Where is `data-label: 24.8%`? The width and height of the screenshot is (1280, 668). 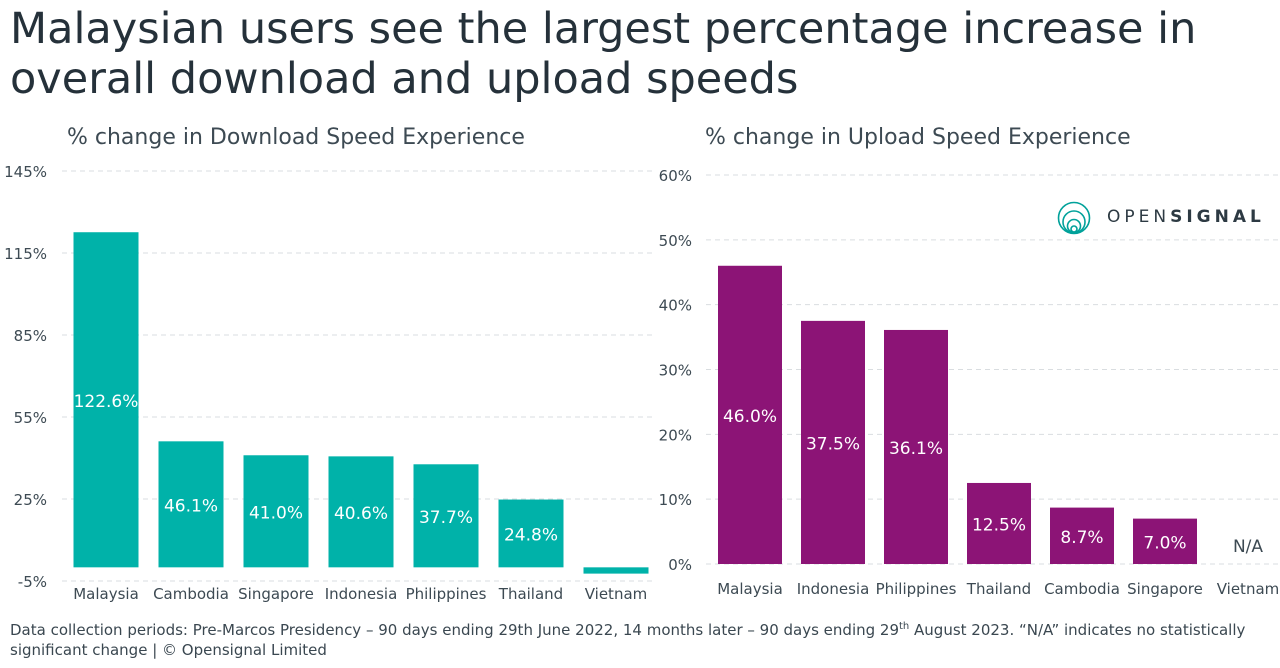 data-label: 24.8% is located at coordinates (531, 535).